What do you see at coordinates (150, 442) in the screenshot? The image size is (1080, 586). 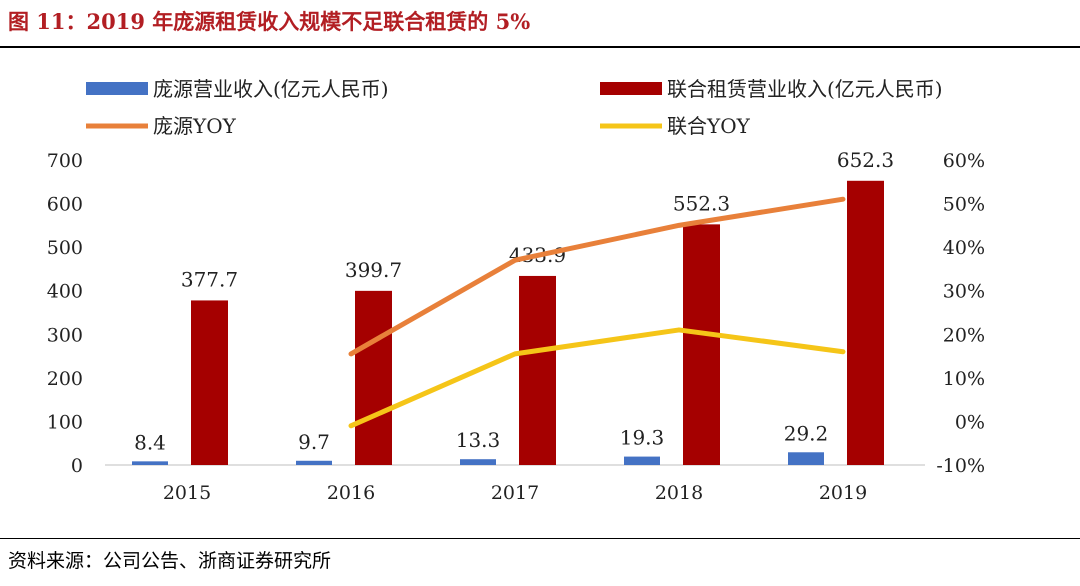 I see `data-label-pangyuan-revenue: 8.4` at bounding box center [150, 442].